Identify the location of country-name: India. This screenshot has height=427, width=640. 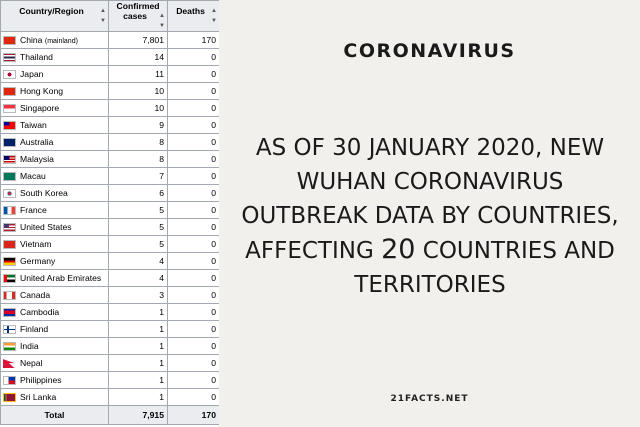
(29, 345).